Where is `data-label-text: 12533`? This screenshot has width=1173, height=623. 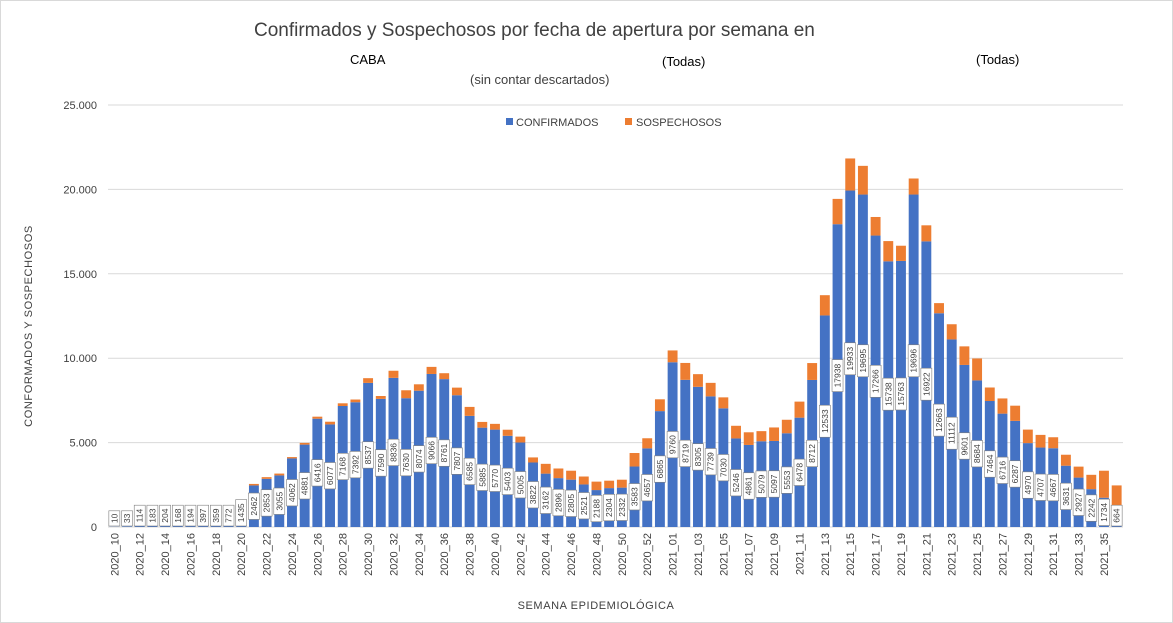 data-label-text: 12533 is located at coordinates (825, 421).